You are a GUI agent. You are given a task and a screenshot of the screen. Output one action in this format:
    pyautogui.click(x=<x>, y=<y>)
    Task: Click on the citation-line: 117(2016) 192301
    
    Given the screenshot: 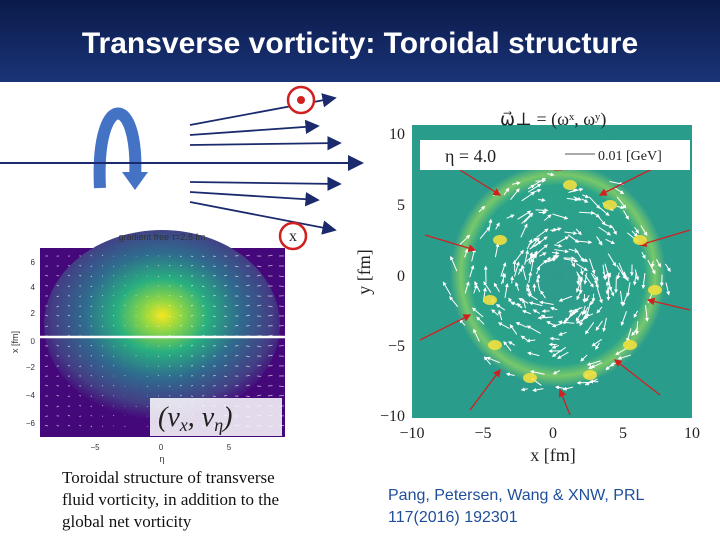 What is the action you would take?
    pyautogui.click(x=453, y=517)
    